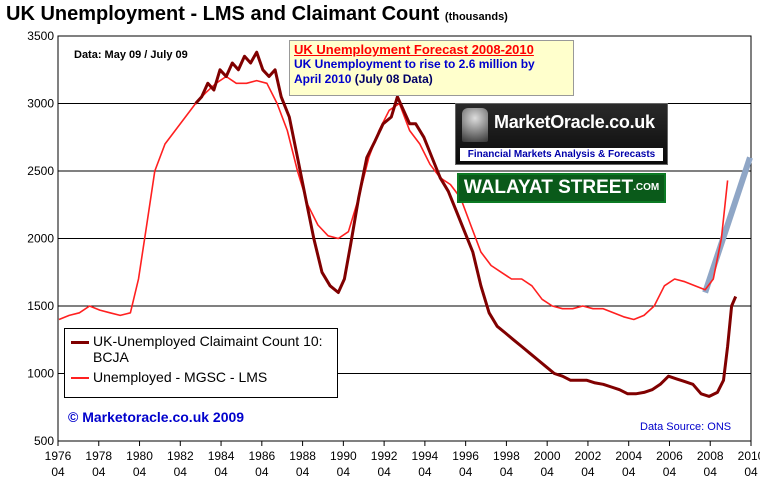 The image size is (760, 491). Describe the element at coordinates (727, 225) in the screenshot. I see `forecast-projection` at that location.